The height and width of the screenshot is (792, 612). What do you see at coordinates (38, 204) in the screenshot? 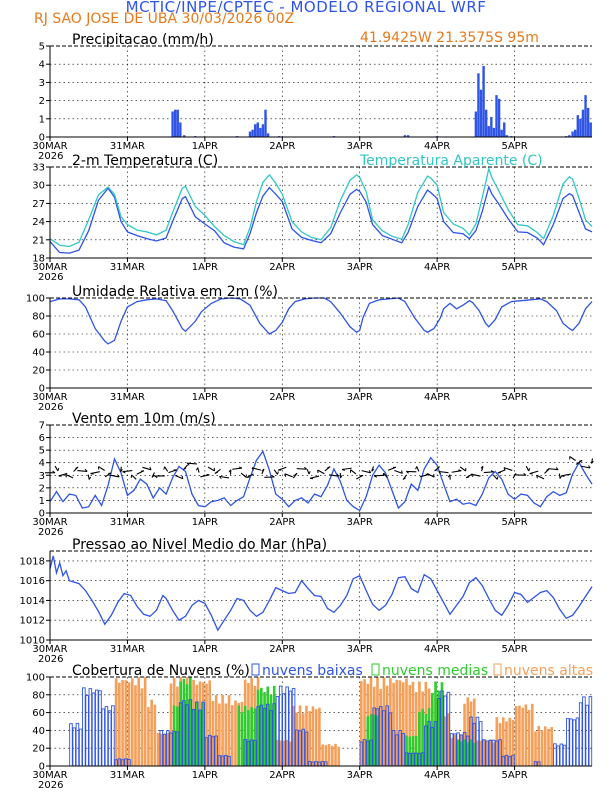
I see `y-tick-label: 27` at bounding box center [38, 204].